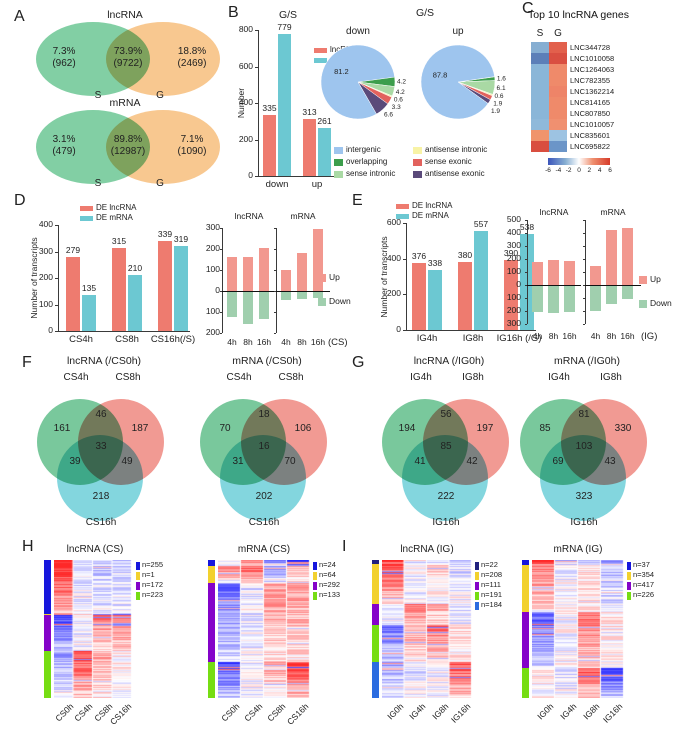 This screenshot has height=751, width=700. Describe the element at coordinates (64, 63) in the screenshot. I see `venn-left-count: (962)` at that location.